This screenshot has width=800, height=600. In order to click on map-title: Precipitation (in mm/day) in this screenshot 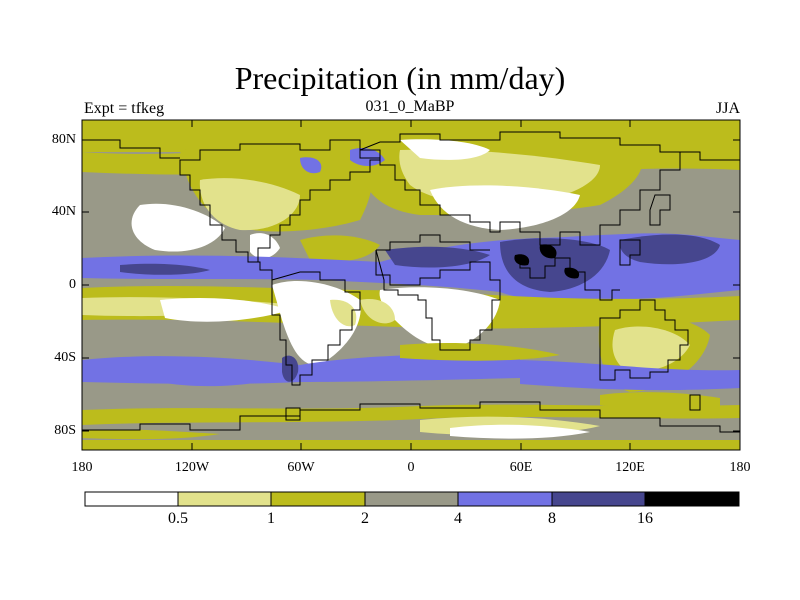, I will do `click(400, 78)`.